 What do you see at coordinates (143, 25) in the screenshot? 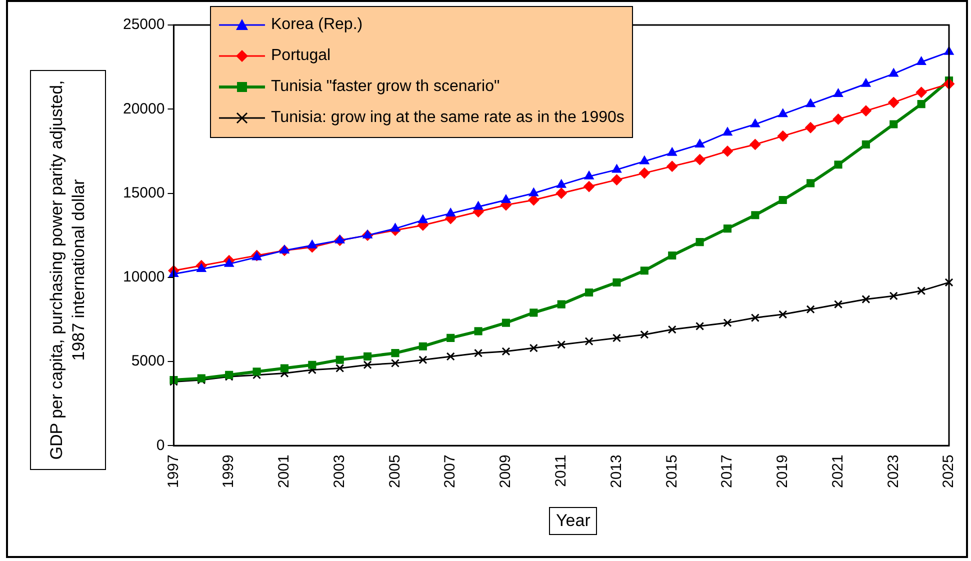
I see `y-tick-label: 25000` at bounding box center [143, 25].